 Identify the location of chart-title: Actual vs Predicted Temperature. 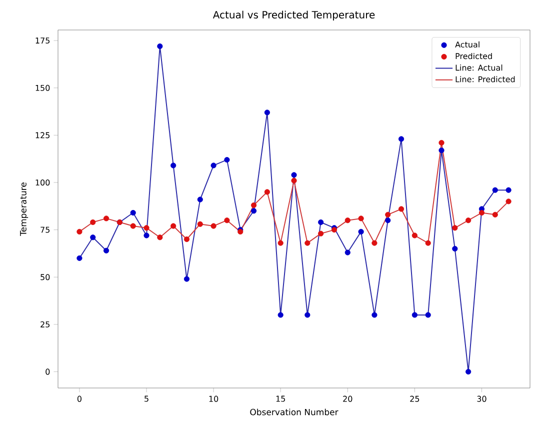
(293, 15).